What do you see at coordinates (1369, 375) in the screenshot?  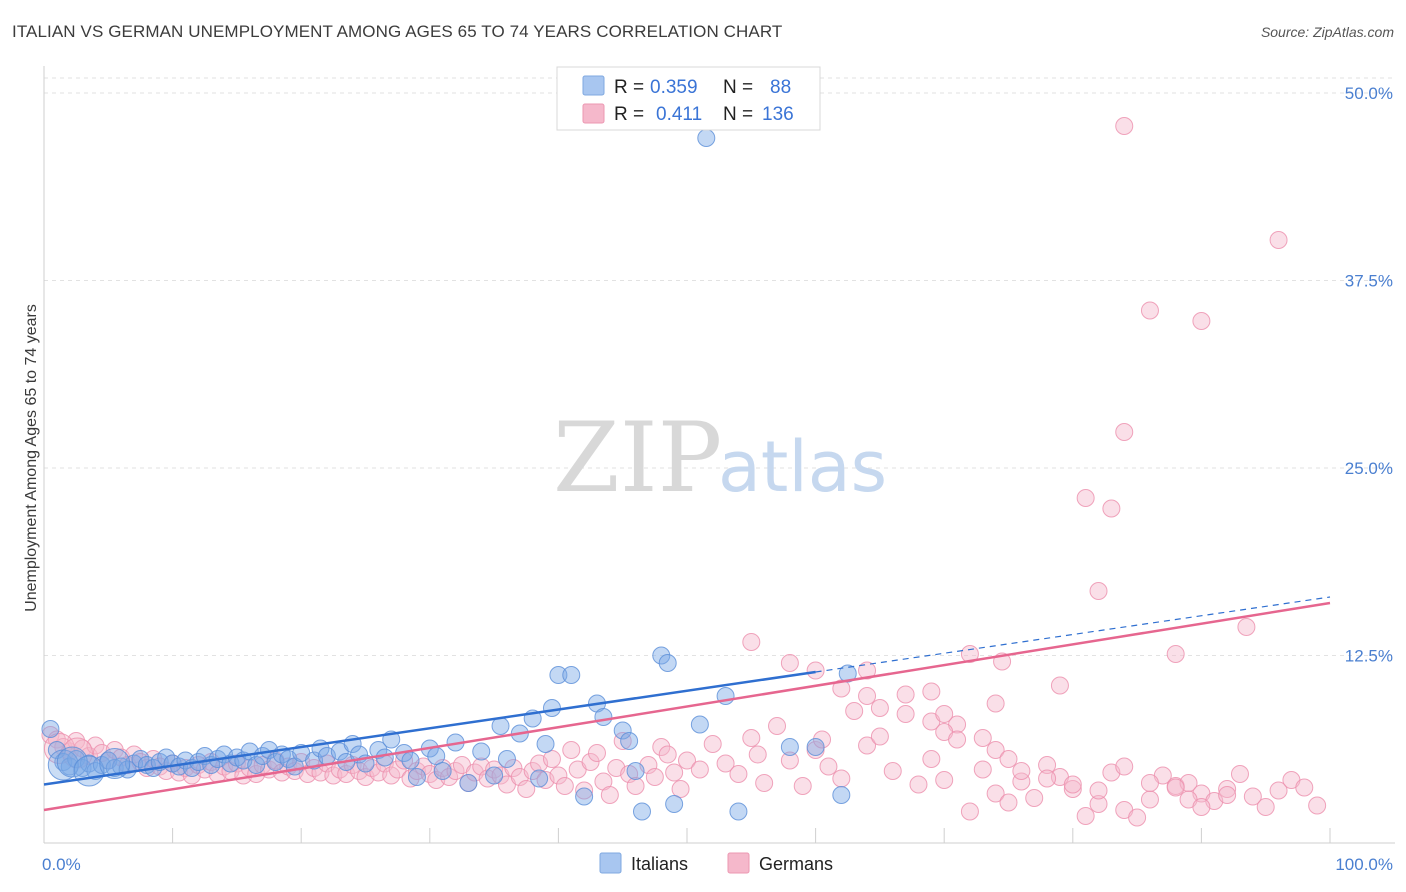 I see `y-tick-labels: 12.5% 25.0% 37.5% 50.0%` at bounding box center [1369, 375].